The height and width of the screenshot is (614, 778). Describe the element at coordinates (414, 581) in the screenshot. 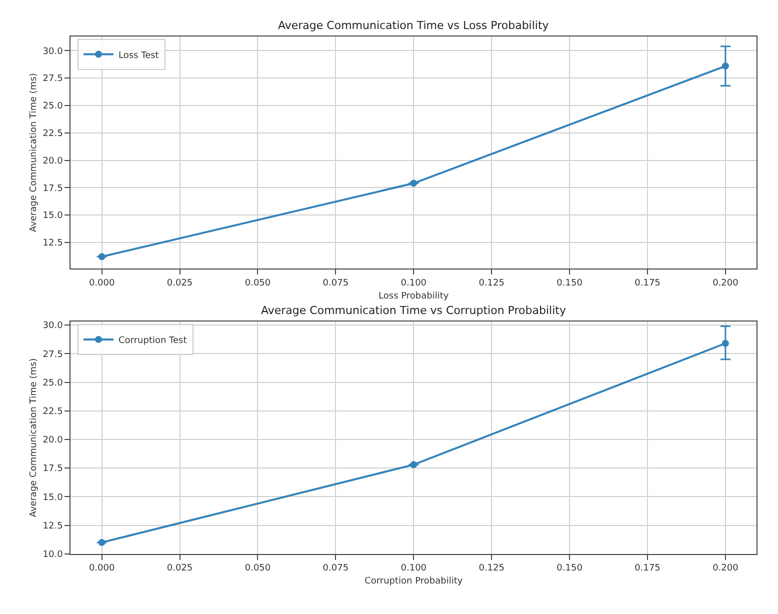

I see `x-axis-title: Corruption Probability` at that location.